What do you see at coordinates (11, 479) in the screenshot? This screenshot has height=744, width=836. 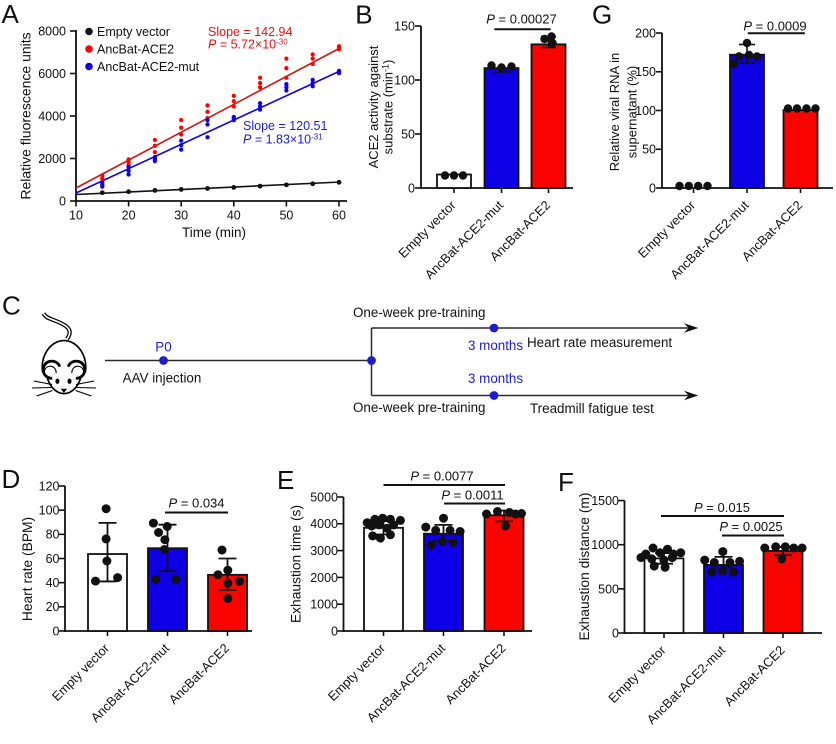 I see `svg-text: D` at bounding box center [11, 479].